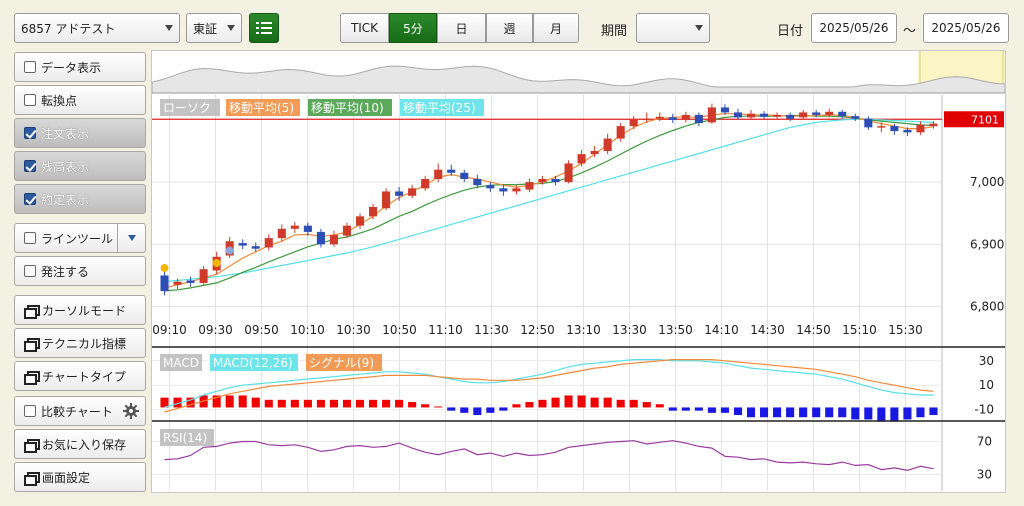  I want to click on sidebar-item-5: ラインツール, so click(80, 238).